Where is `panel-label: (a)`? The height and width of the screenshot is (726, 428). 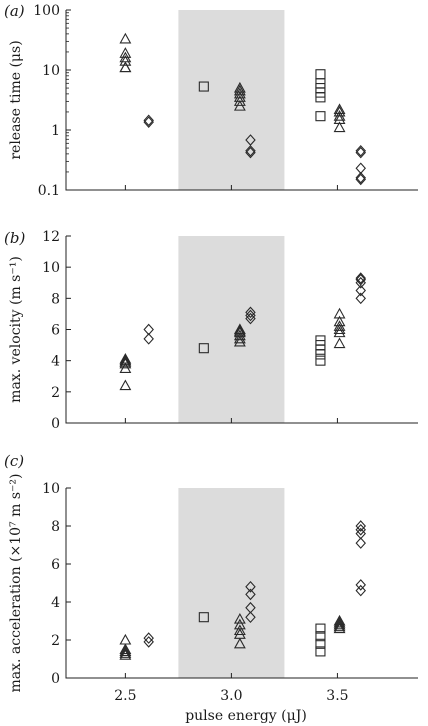
panel-label: (a) is located at coordinates (14, 11).